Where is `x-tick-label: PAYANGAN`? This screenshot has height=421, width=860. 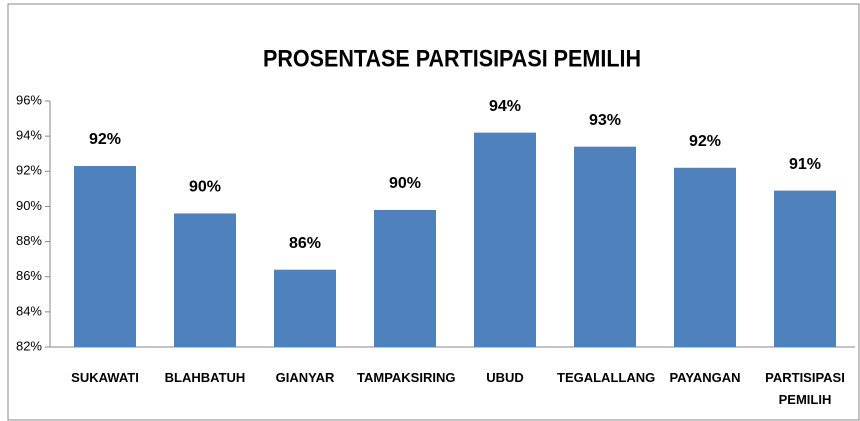 x-tick-label: PAYANGAN is located at coordinates (705, 377).